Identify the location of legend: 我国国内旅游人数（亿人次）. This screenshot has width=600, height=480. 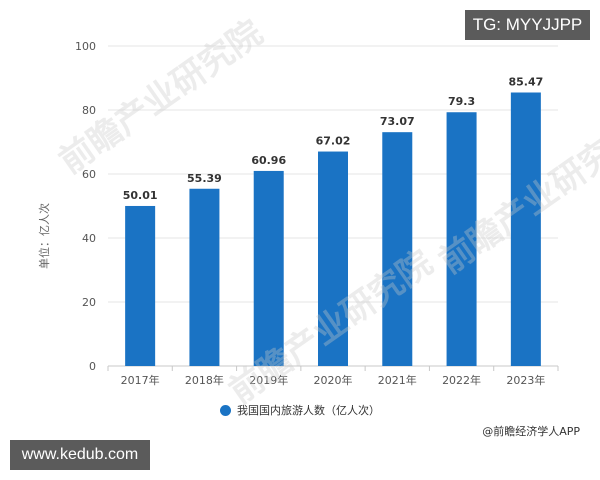
(300, 410).